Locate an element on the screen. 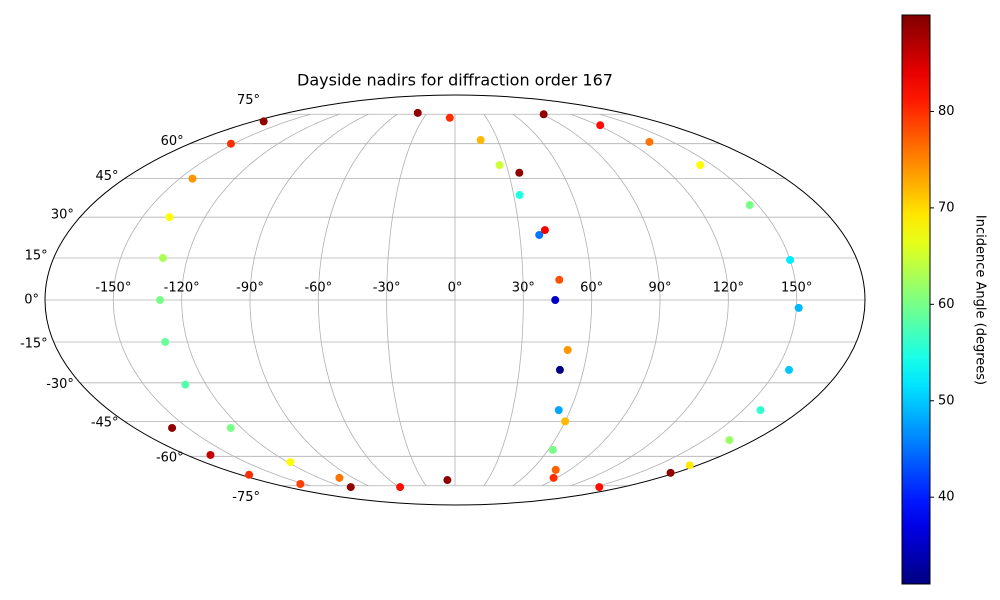  x-tick-label: 120° is located at coordinates (728, 288).